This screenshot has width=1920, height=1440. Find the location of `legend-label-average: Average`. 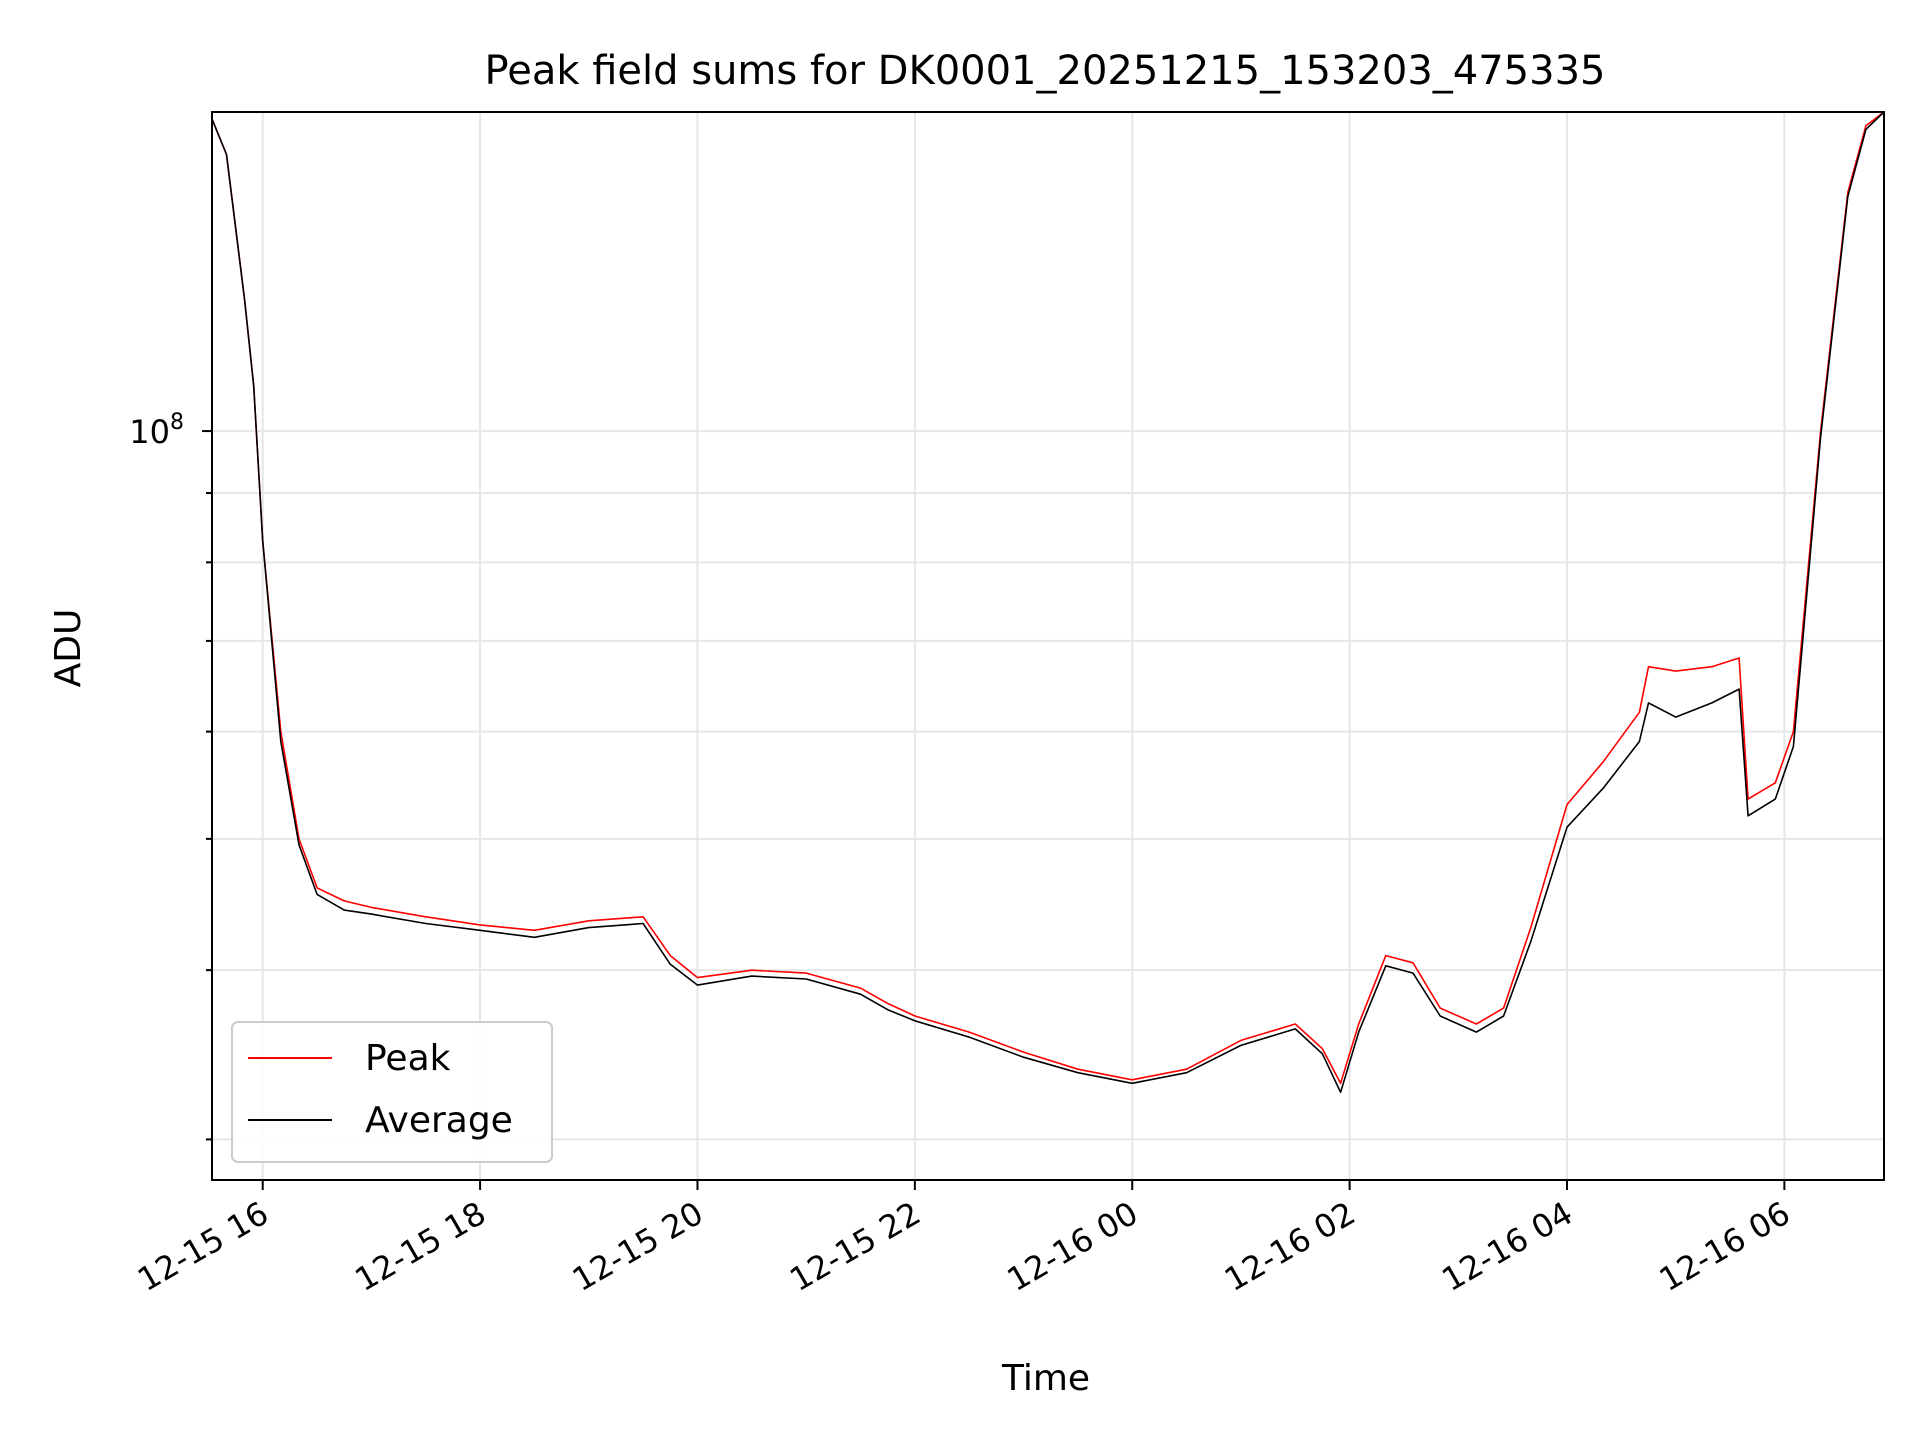

legend-label-average: Average is located at coordinates (439, 1120).